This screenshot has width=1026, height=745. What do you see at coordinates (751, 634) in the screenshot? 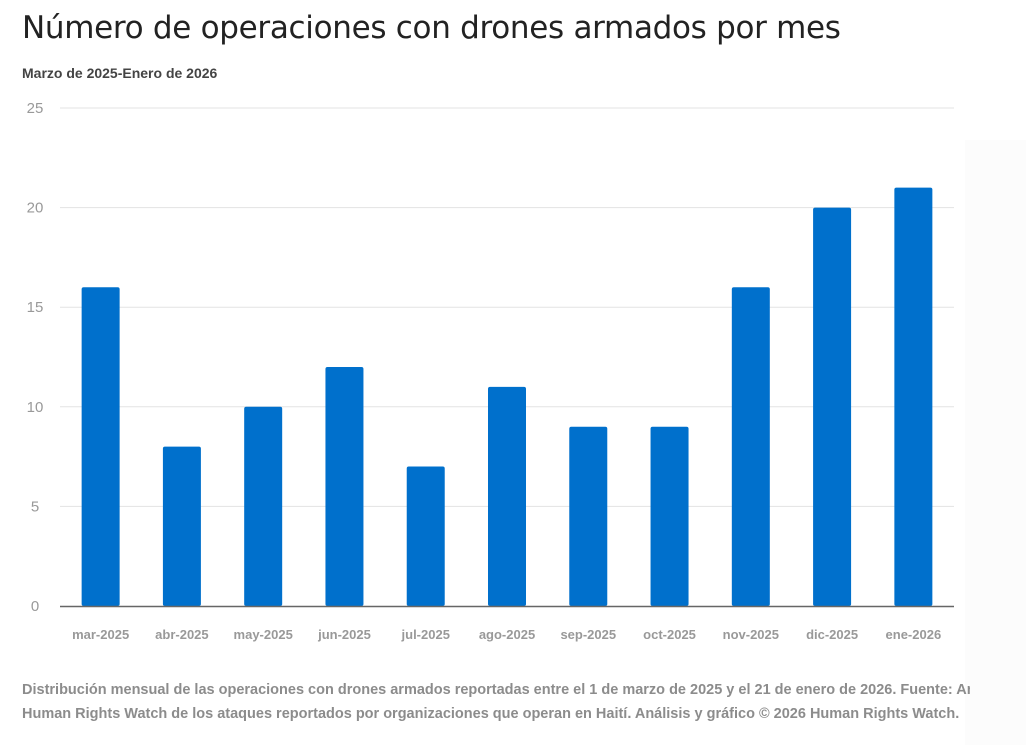
I see `x-tick-label: nov-2025` at bounding box center [751, 634].